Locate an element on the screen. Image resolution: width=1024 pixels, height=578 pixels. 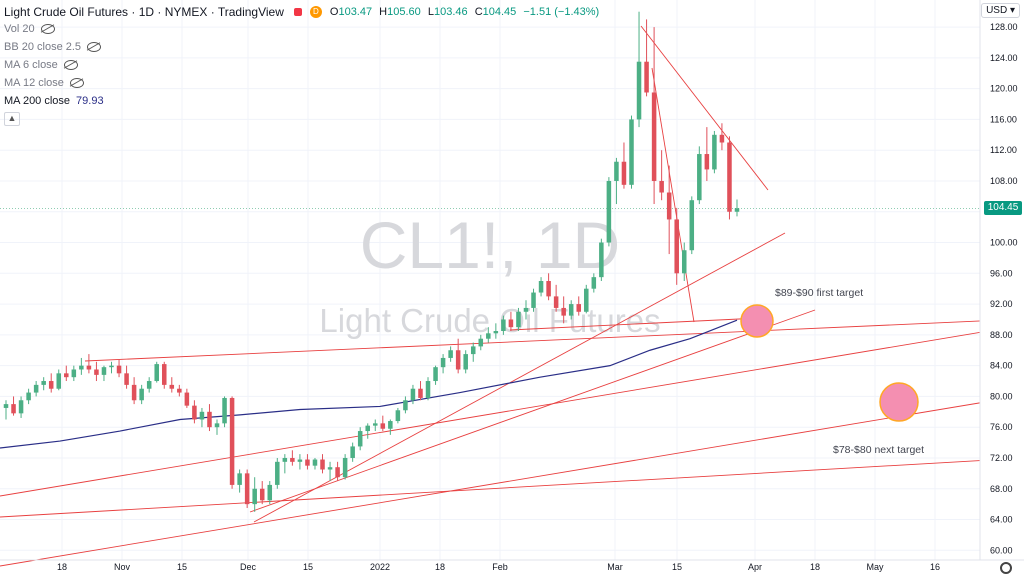
annotation-next-target: $78-$80 next target is located at coordinates (878, 450).